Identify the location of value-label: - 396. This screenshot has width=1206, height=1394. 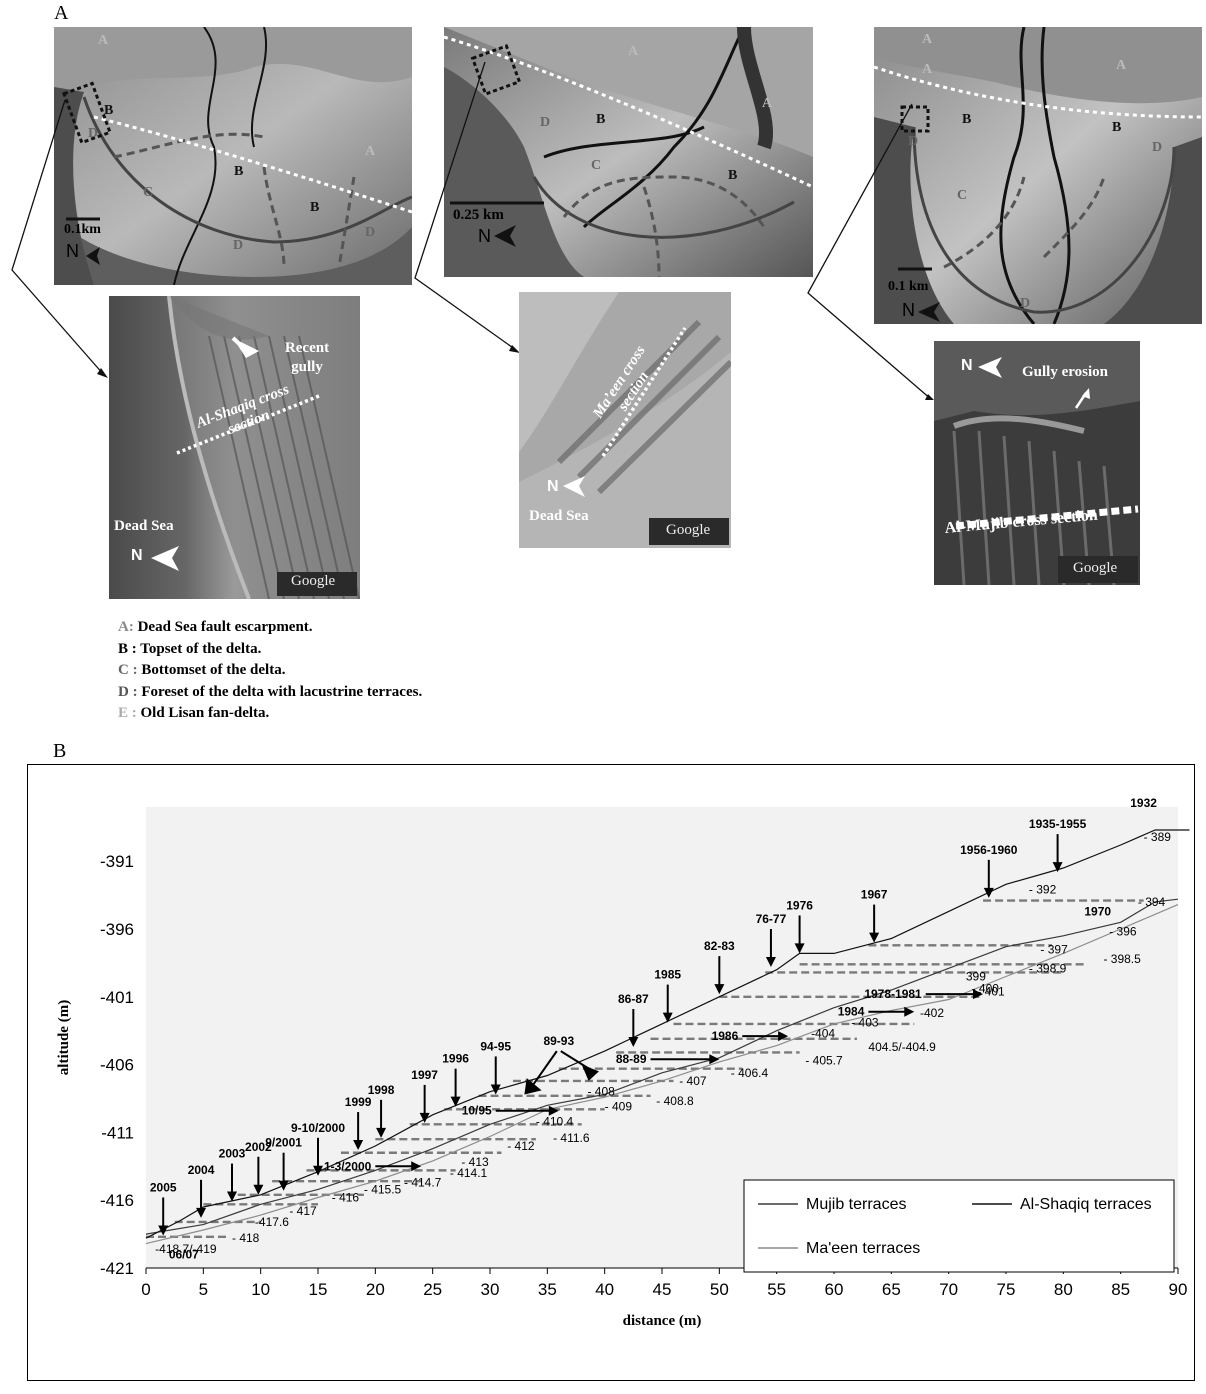
(1123, 932).